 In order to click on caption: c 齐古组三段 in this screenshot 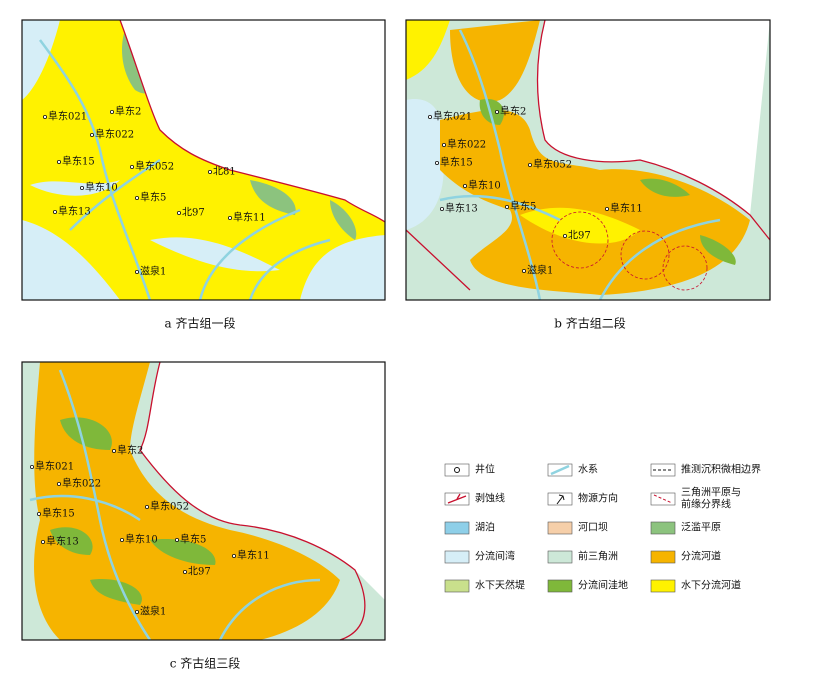, I will do `click(205, 663)`.